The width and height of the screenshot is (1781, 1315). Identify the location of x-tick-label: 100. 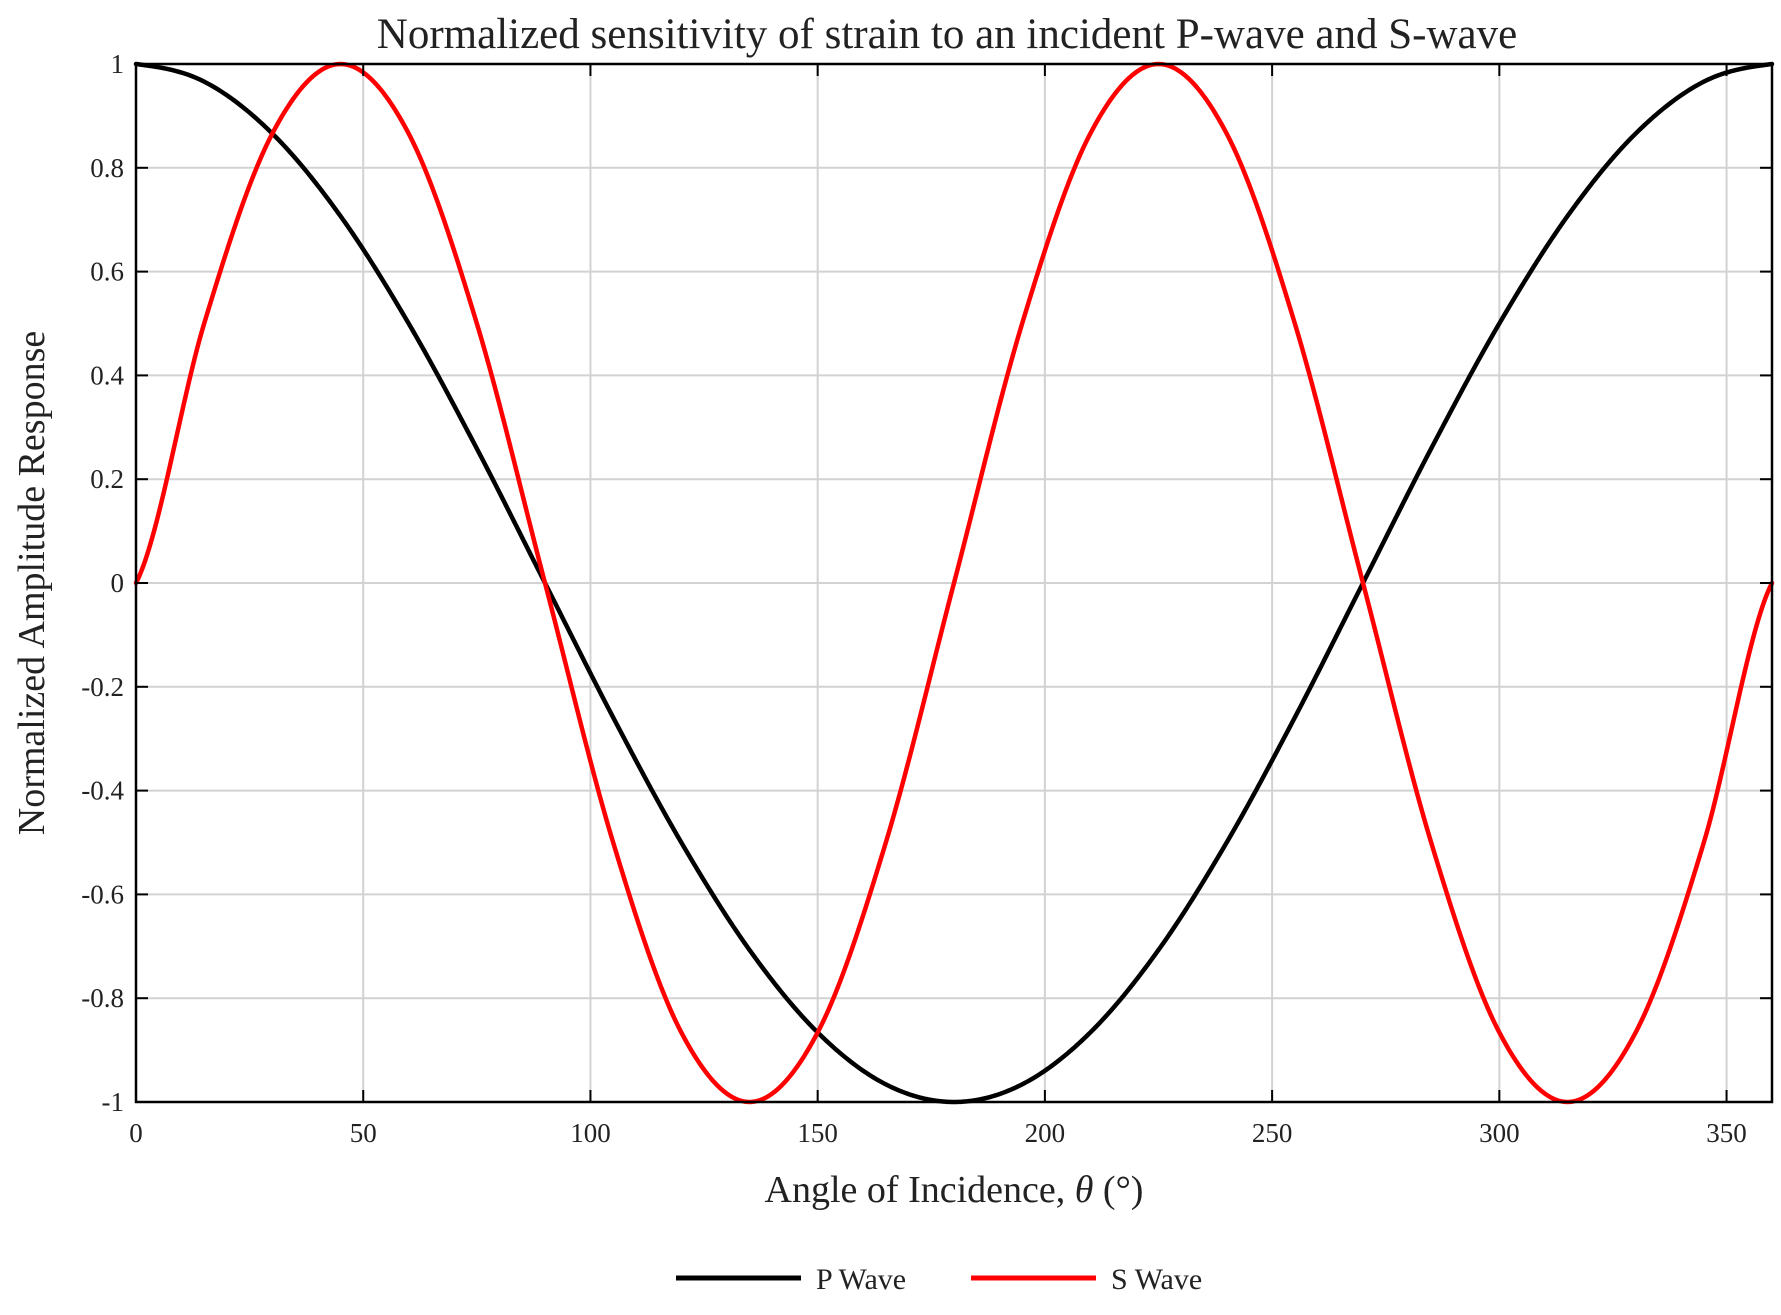
(590, 1133).